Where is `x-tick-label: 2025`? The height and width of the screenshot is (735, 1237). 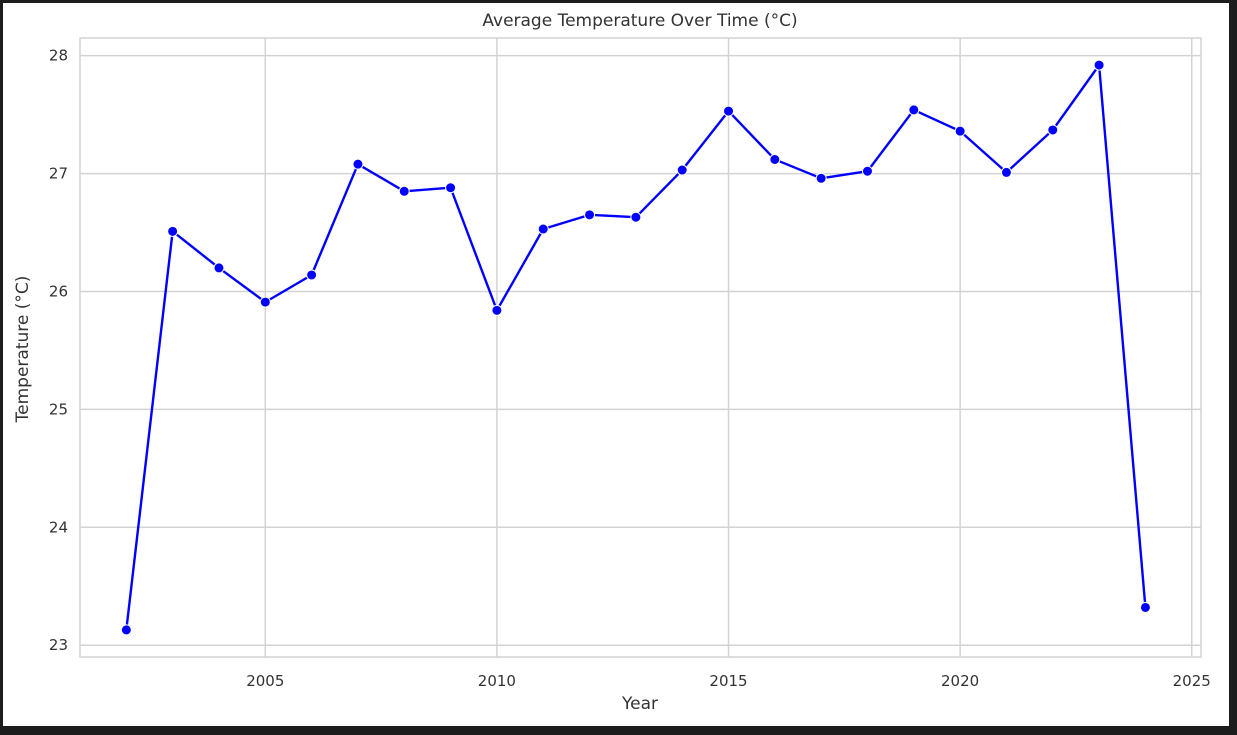
x-tick-label: 2025 is located at coordinates (1192, 681).